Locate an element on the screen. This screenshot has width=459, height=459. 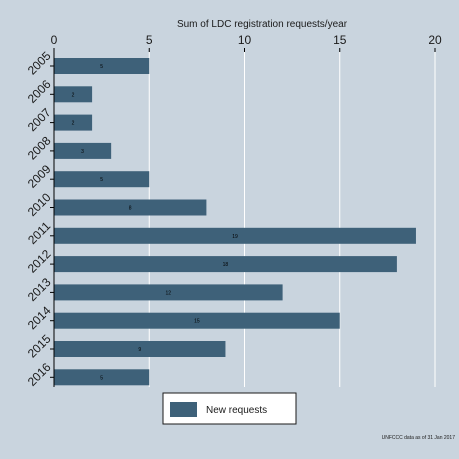
data-label-2005: 5 is located at coordinates (101, 67).